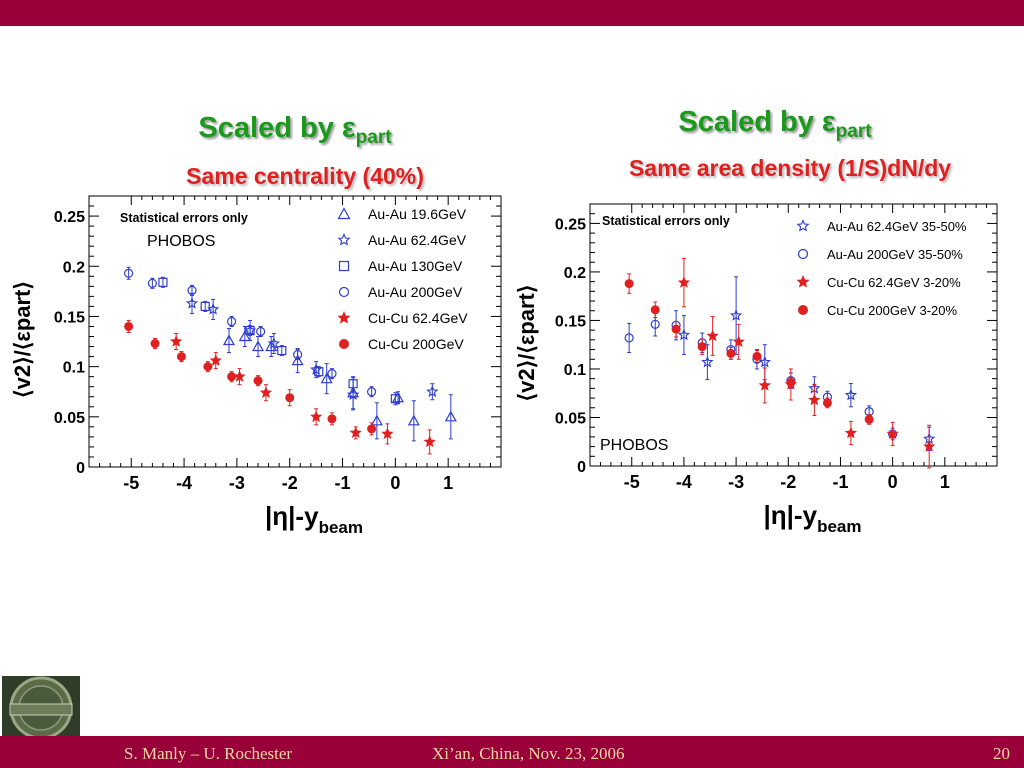 This screenshot has width=1024, height=768. What do you see at coordinates (736, 482) in the screenshot?
I see `x-tick-label: -3` at bounding box center [736, 482].